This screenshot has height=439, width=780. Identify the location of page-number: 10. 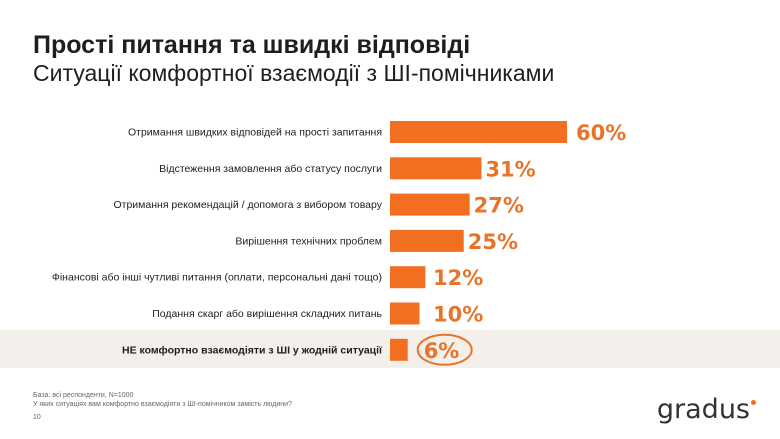
(37, 417).